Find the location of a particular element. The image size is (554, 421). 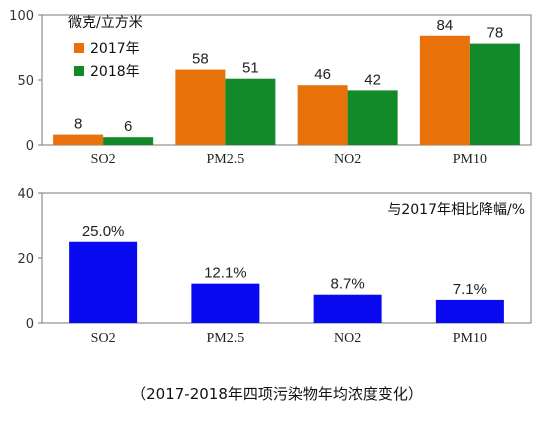

figure-caption: （2017-2018年四项污染物年均浓度变化） is located at coordinates (277, 394).